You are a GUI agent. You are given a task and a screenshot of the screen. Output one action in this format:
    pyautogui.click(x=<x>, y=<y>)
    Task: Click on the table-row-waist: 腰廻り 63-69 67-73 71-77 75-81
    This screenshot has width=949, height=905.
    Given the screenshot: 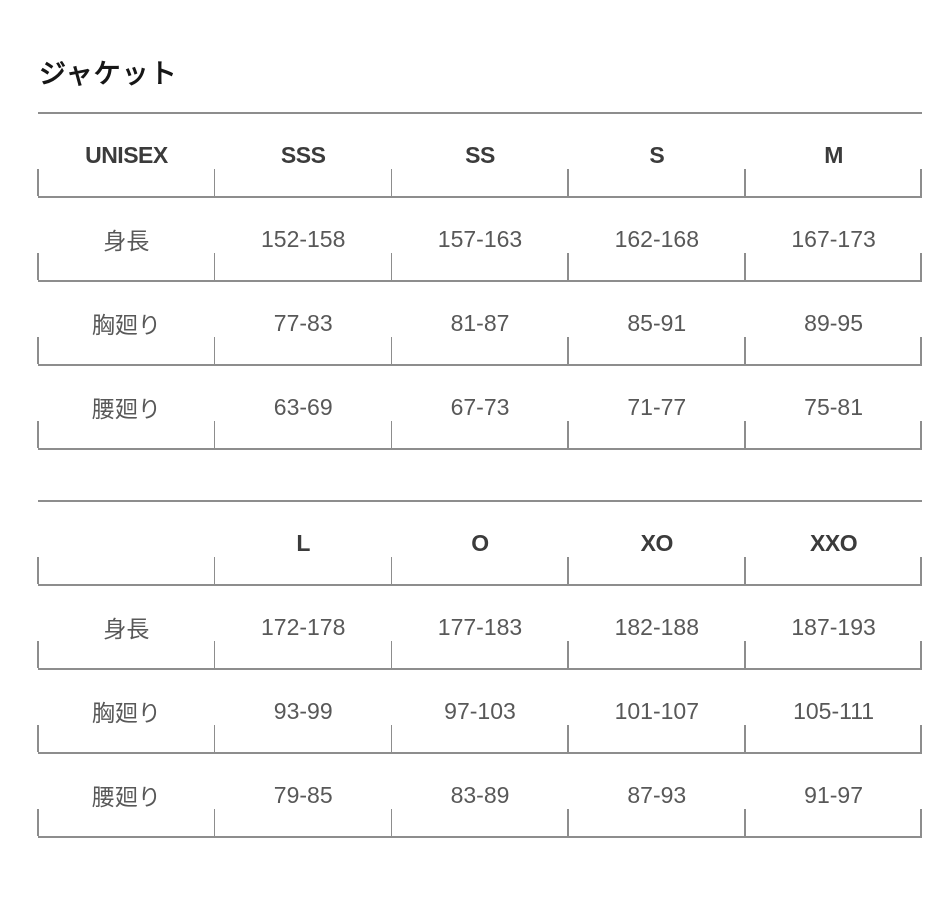 What is the action you would take?
    pyautogui.click(x=479, y=408)
    